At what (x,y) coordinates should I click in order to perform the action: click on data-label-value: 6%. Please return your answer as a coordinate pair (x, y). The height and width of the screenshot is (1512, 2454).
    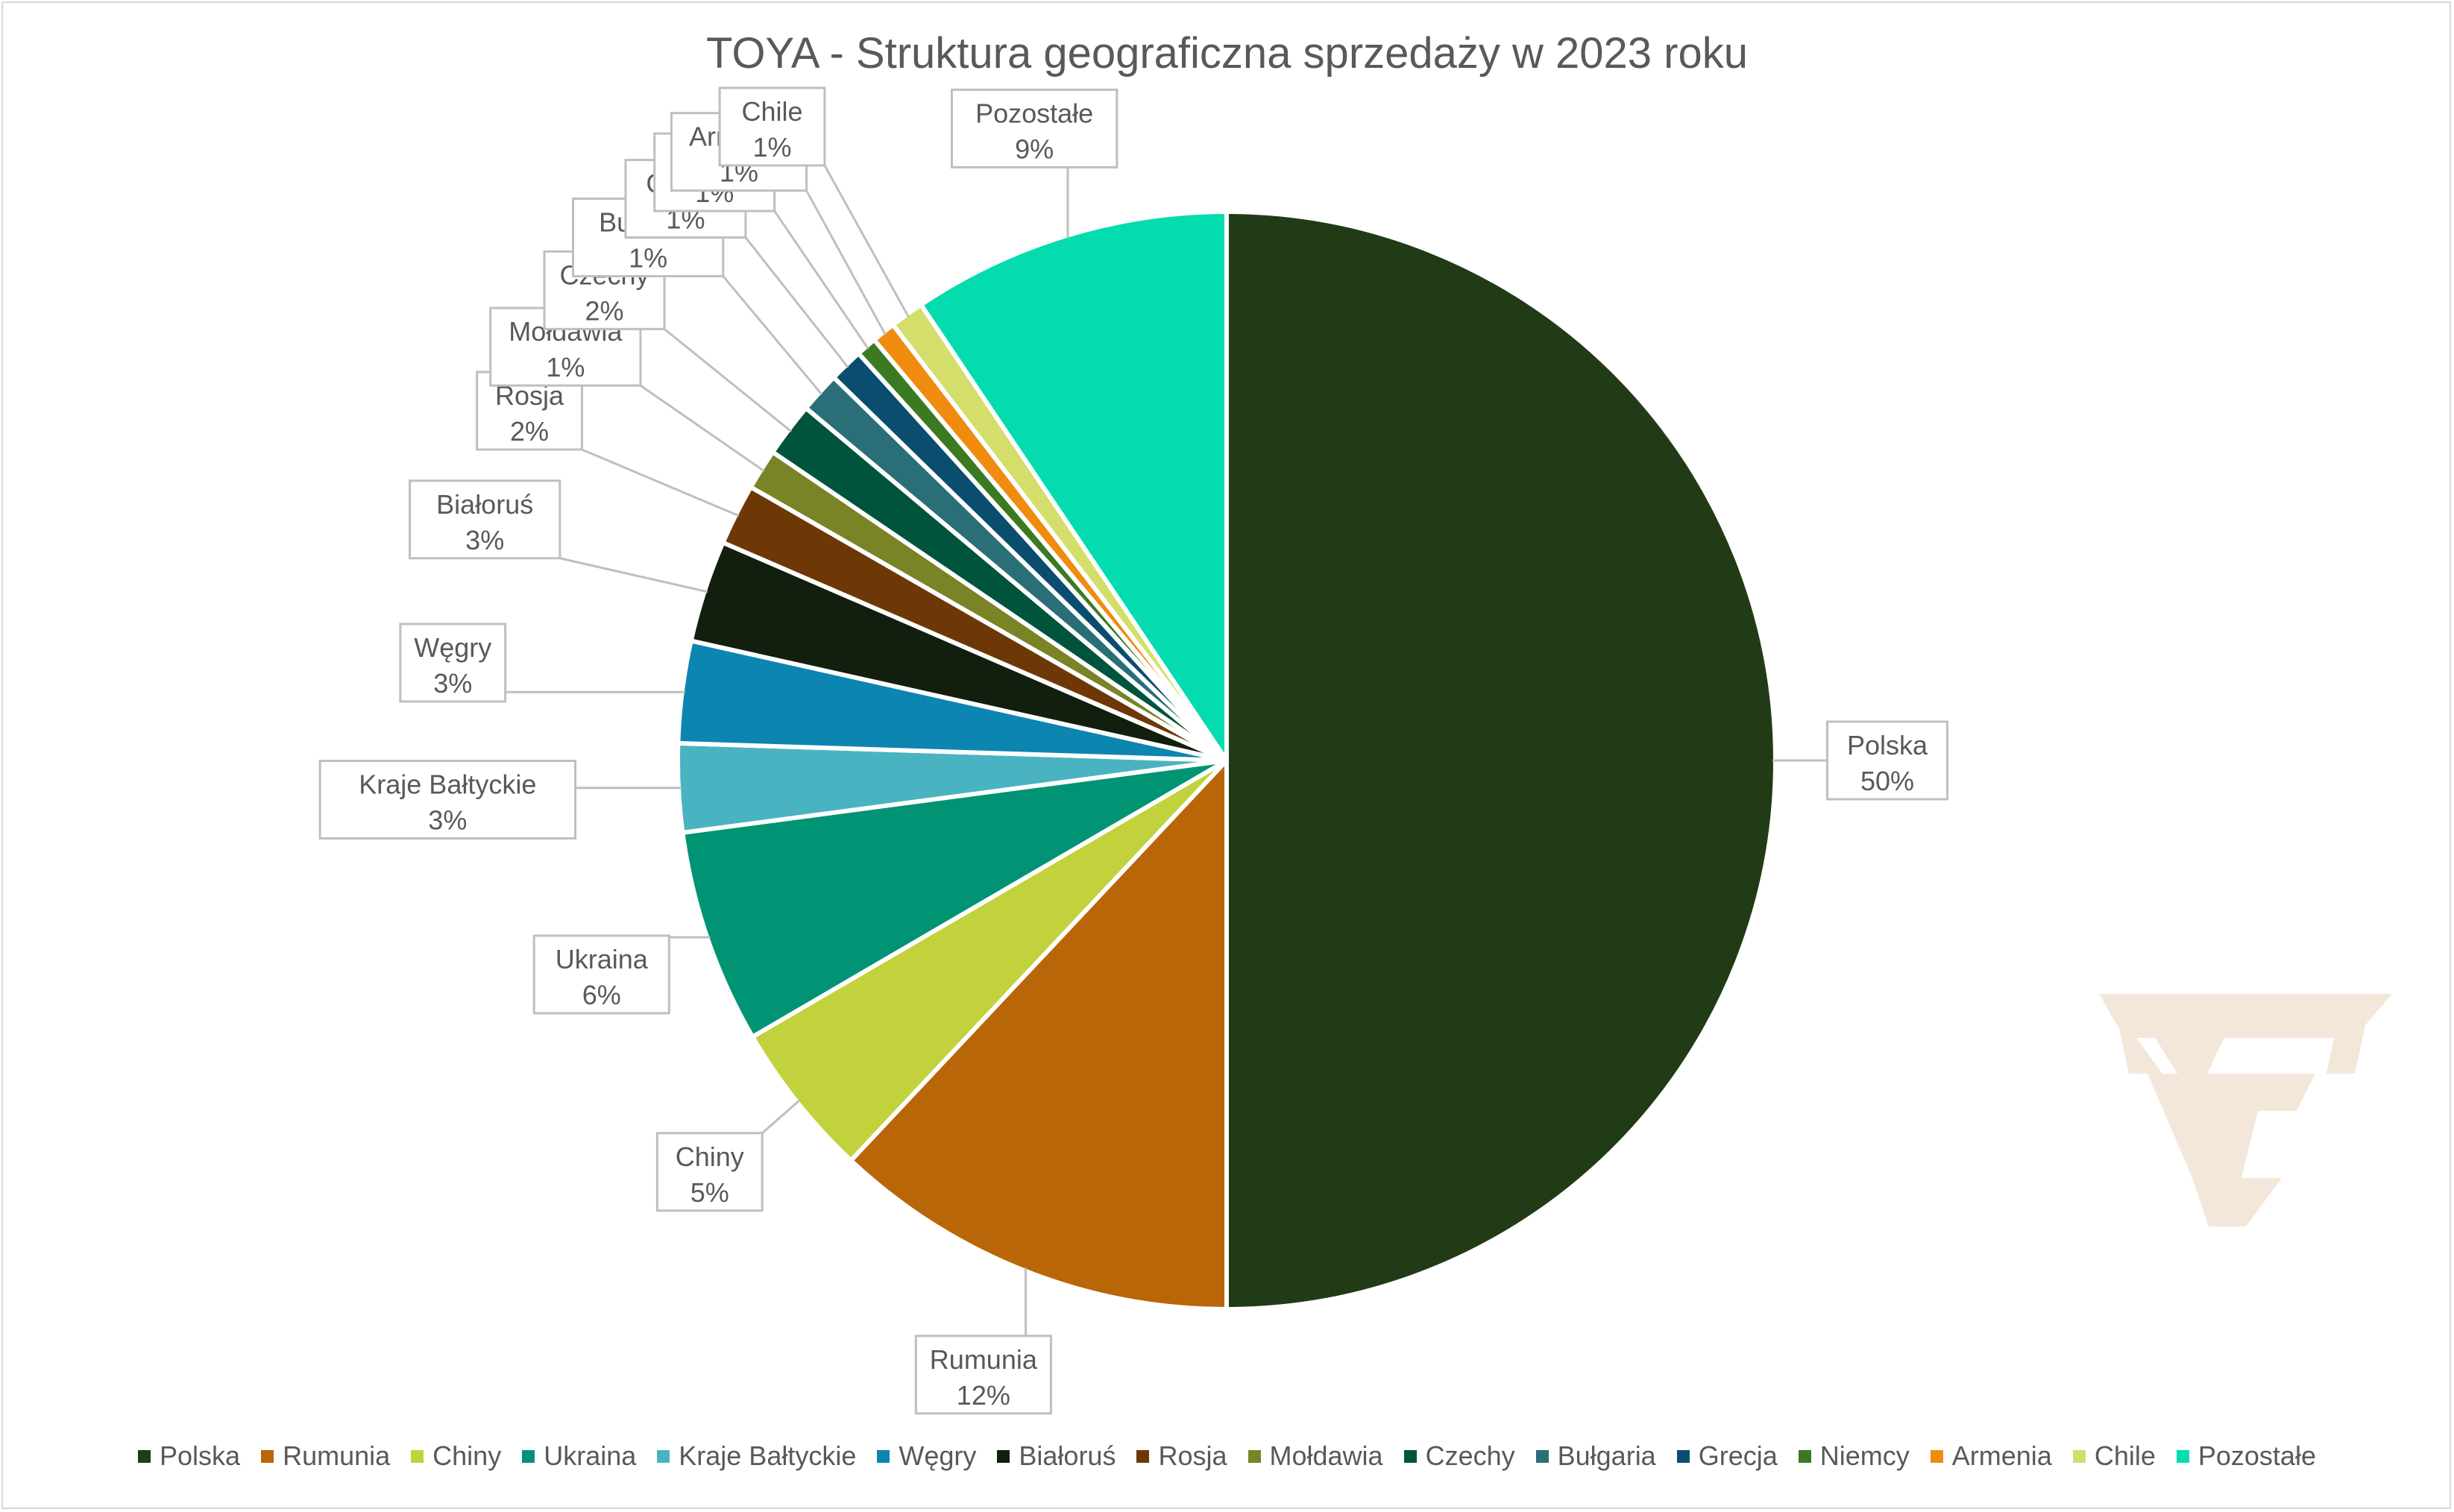
    Looking at the image, I should click on (602, 995).